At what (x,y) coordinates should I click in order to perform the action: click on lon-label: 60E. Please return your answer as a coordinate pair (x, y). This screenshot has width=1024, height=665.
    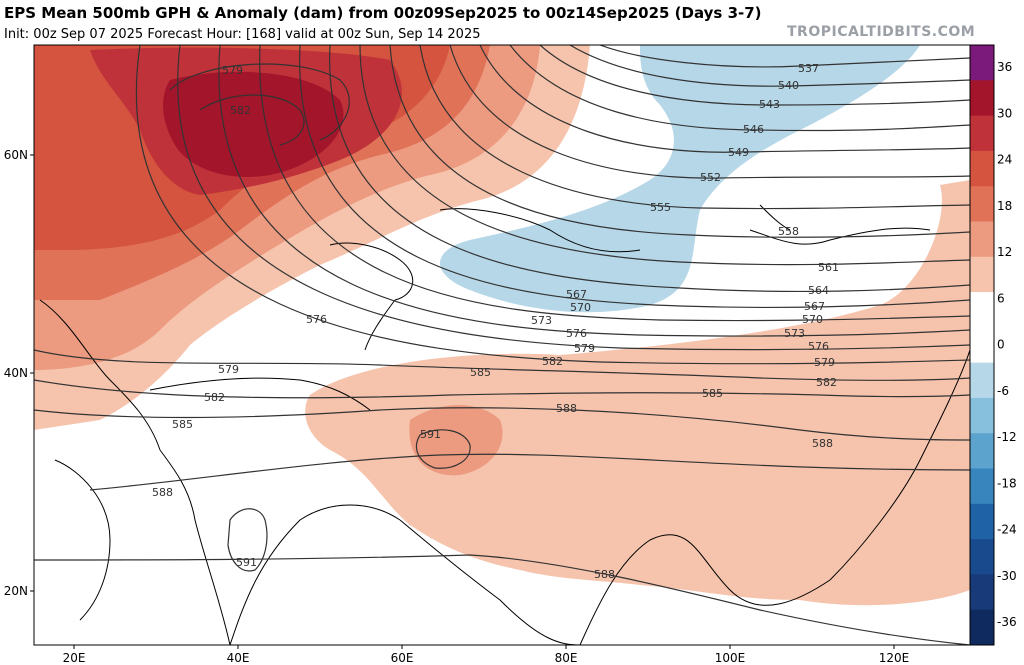
    Looking at the image, I should click on (402, 658).